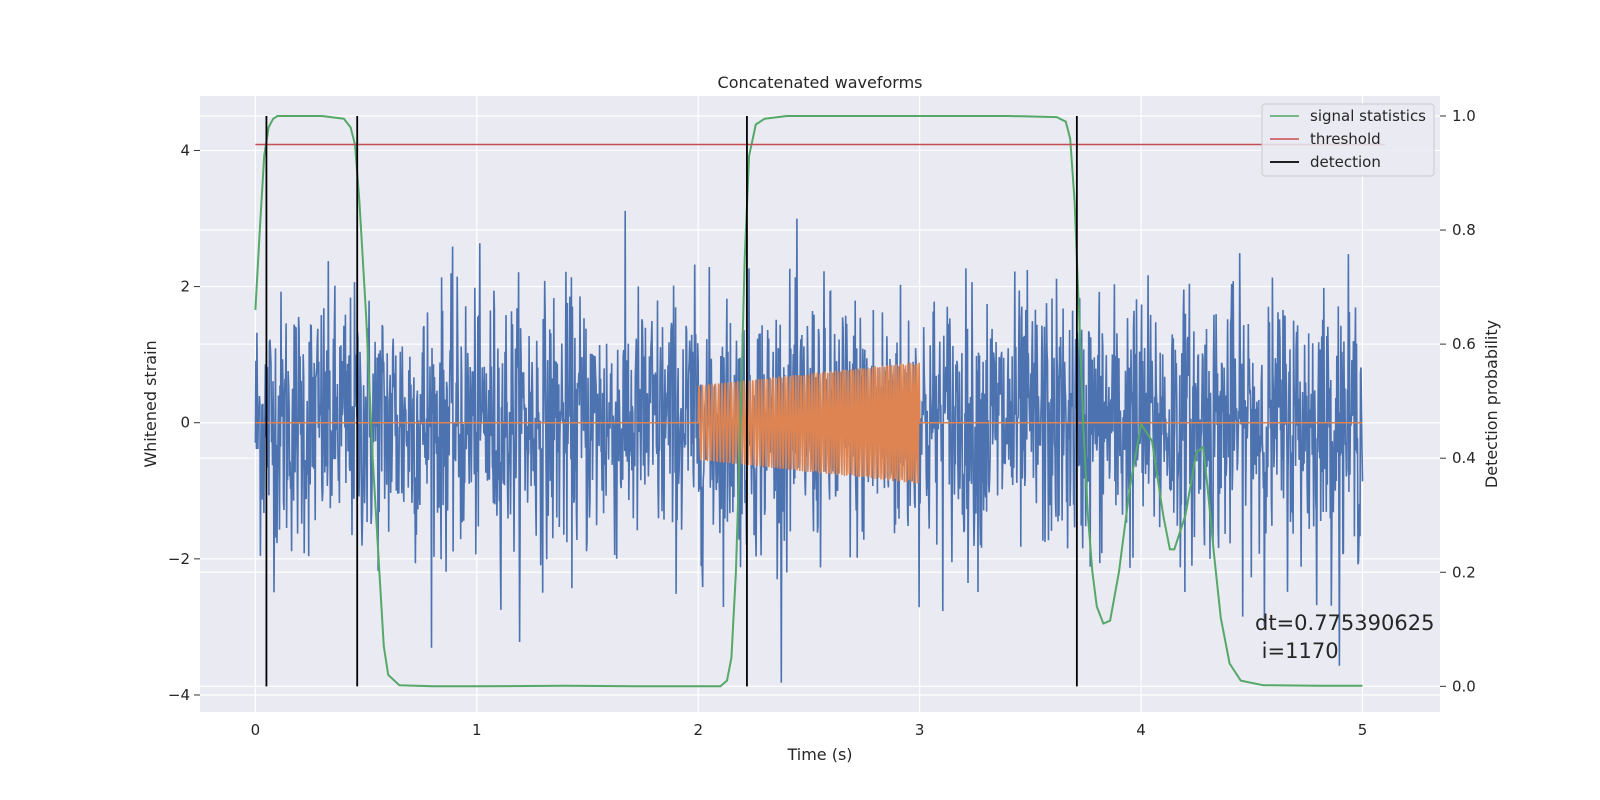 The width and height of the screenshot is (1600, 800). I want to click on y2-tick-label-5: 1.0, so click(1464, 116).